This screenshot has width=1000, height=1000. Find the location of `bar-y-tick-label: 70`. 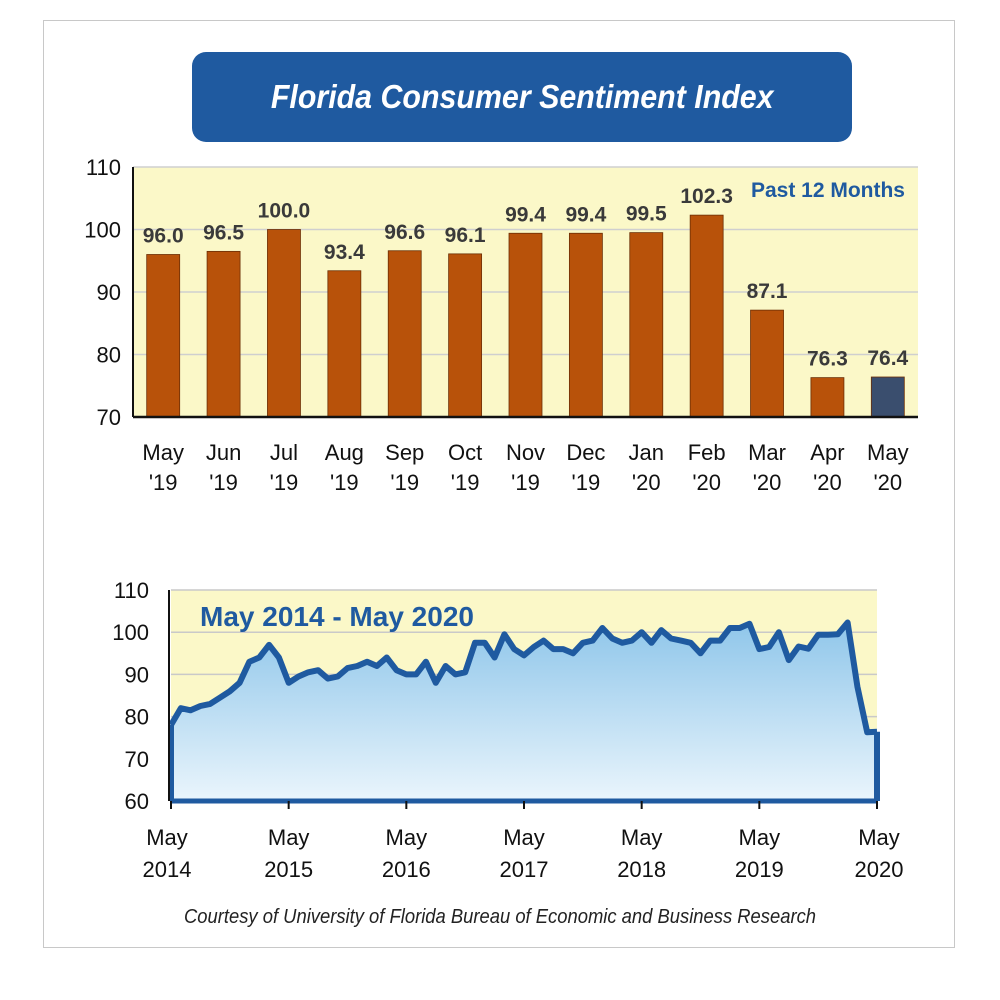

bar-y-tick-label: 70 is located at coordinates (109, 417).